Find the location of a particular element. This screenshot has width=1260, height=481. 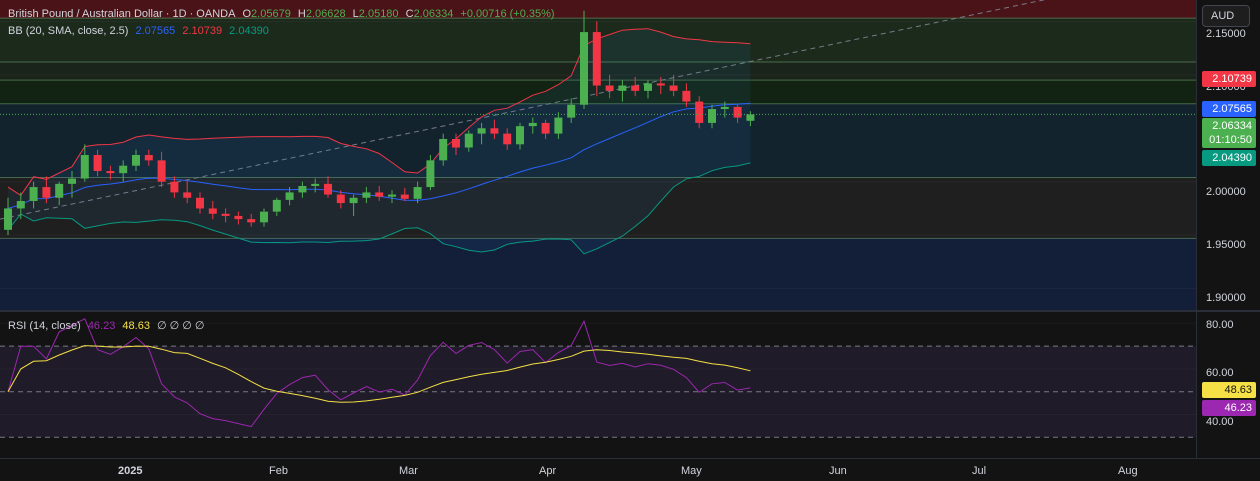

rsi-value: 46.23 is located at coordinates (101, 326).